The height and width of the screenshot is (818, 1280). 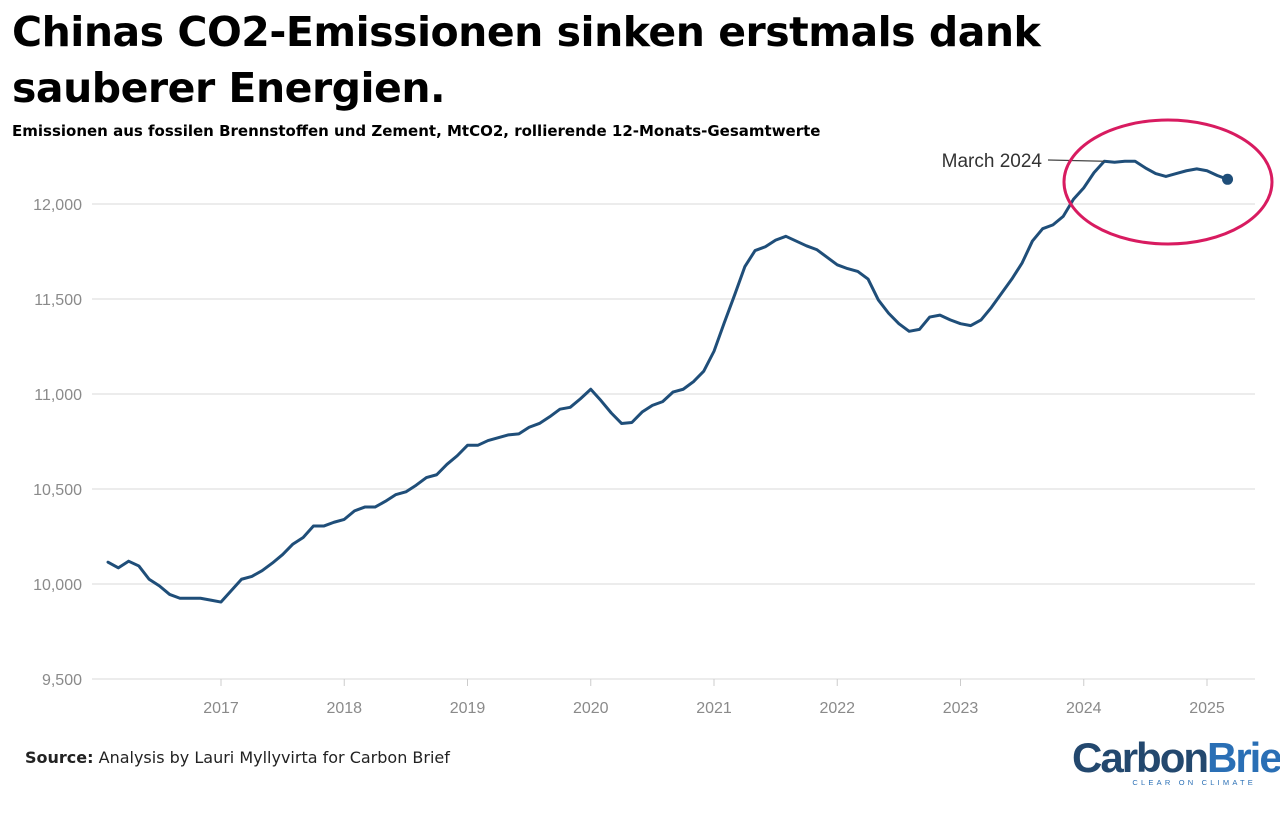 What do you see at coordinates (1140, 757) in the screenshot?
I see `logo-word-carbon: Carbon` at bounding box center [1140, 757].